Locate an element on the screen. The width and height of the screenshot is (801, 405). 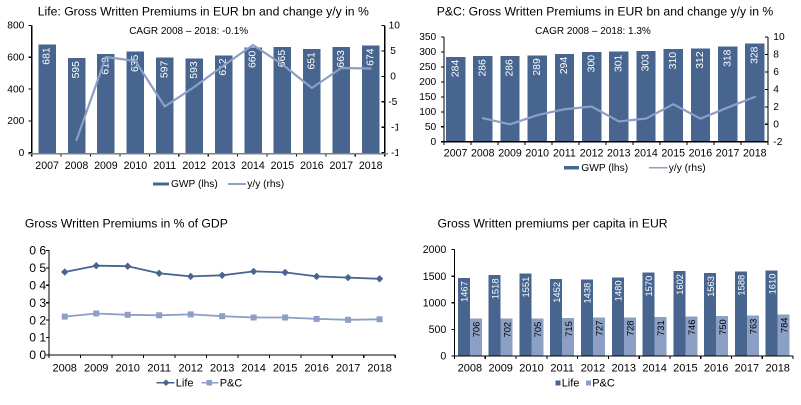
svg-text:Gross Written premiums per cap: Gross Written premiums per capita in EUR is located at coordinates (553, 224).